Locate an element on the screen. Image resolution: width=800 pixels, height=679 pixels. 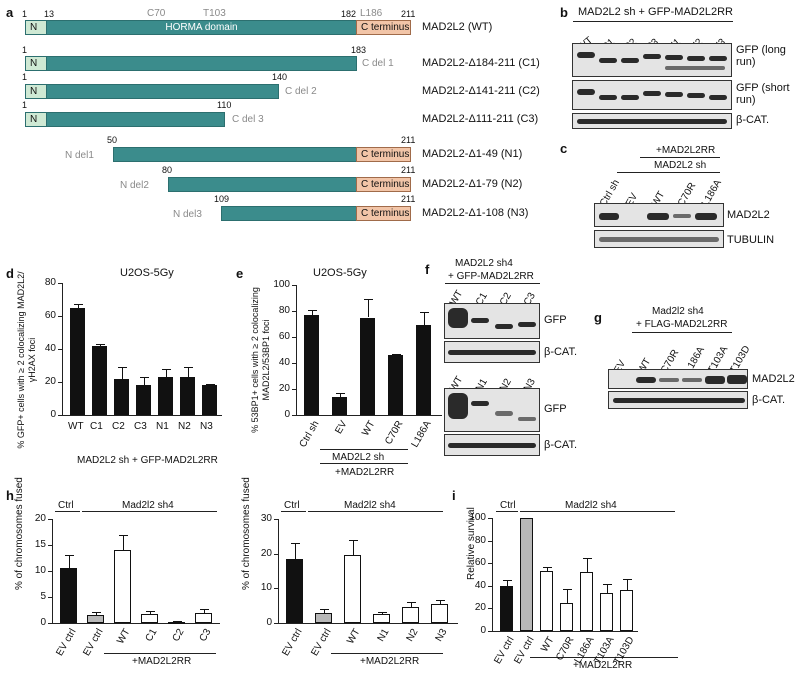
chart-e-x-axis is located at coordinates (369, 415).